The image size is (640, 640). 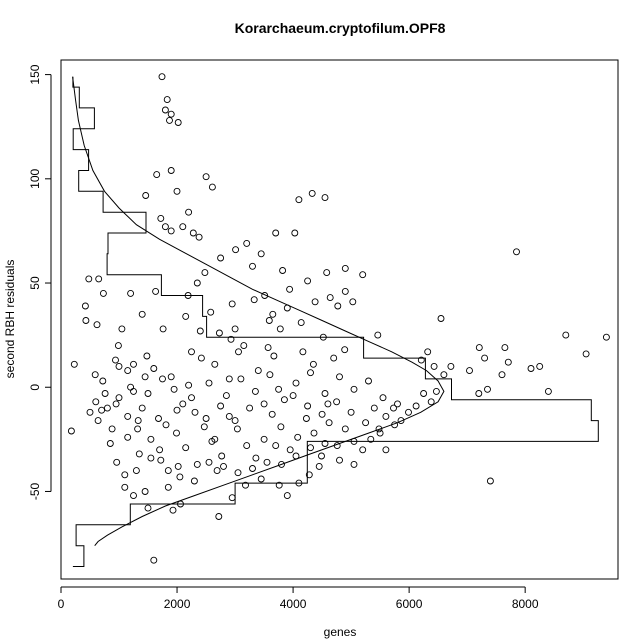 What do you see at coordinates (340, 28) in the screenshot?
I see `chart-title: Korarchaeum.cryptofilum.OPF8` at bounding box center [340, 28].